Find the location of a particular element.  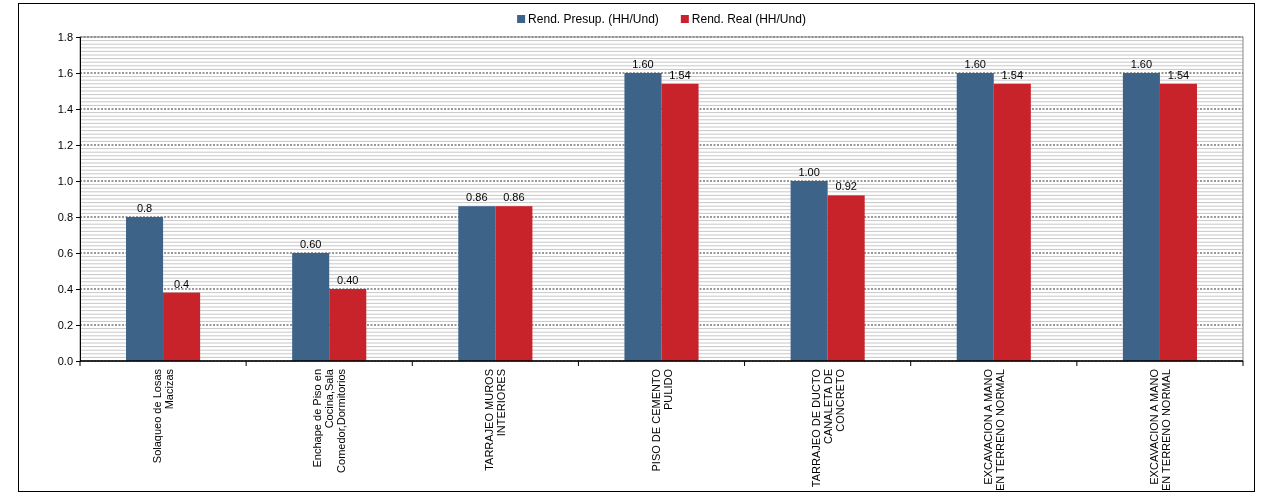

legend-label: Rend. Presup. (HH/Und) is located at coordinates (593, 19).